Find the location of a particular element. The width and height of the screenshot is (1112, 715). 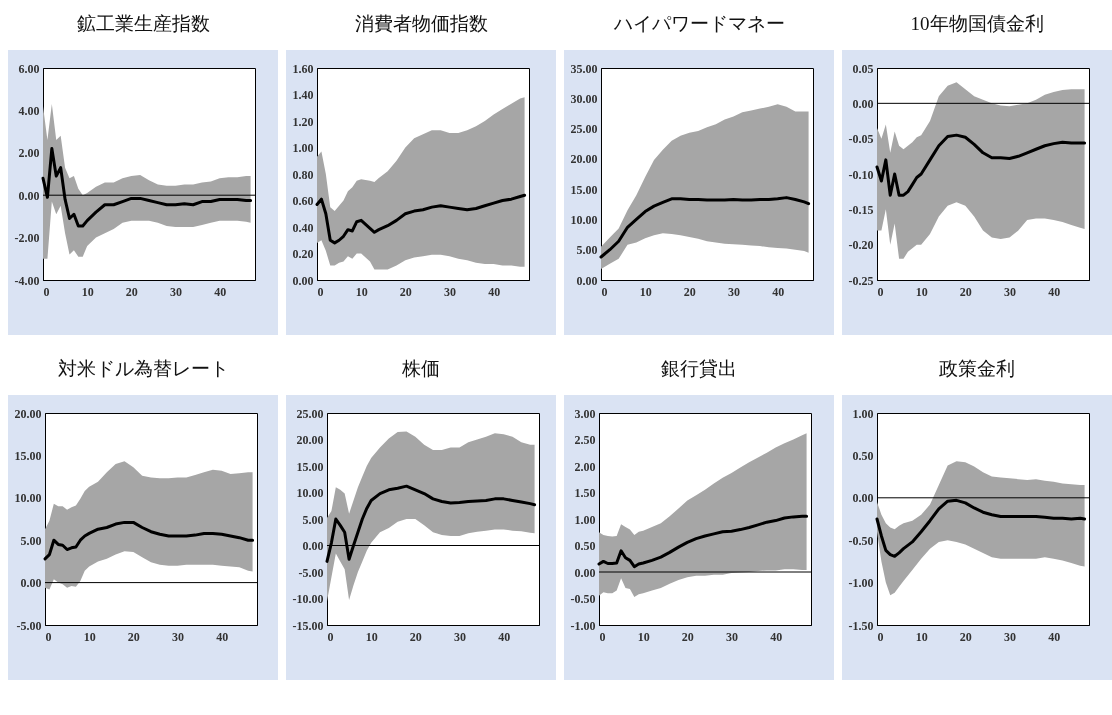

y-tick-label: -15.00 is located at coordinates (308, 625).